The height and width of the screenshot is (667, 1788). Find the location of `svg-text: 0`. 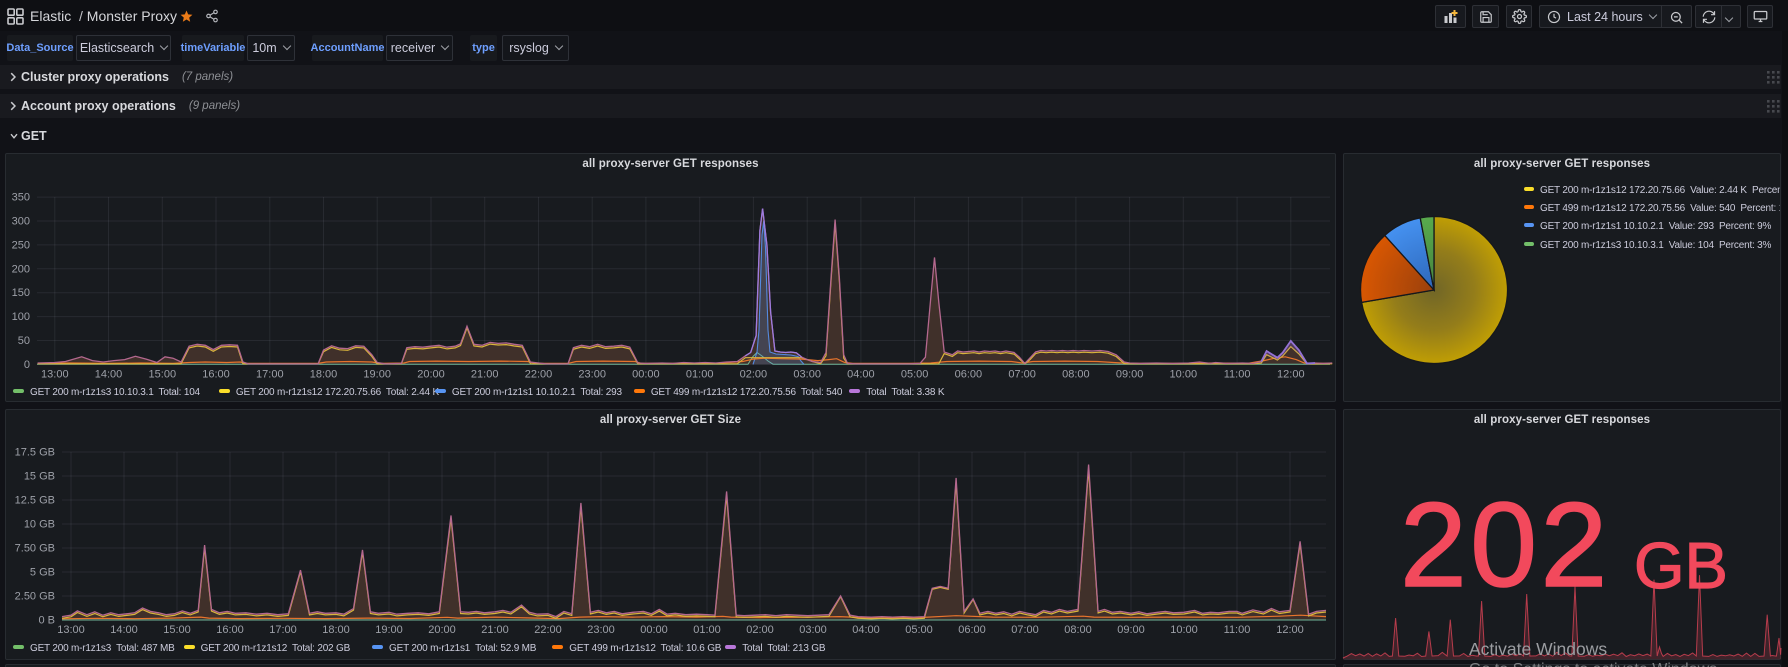

svg-text: 0 is located at coordinates (27, 365).